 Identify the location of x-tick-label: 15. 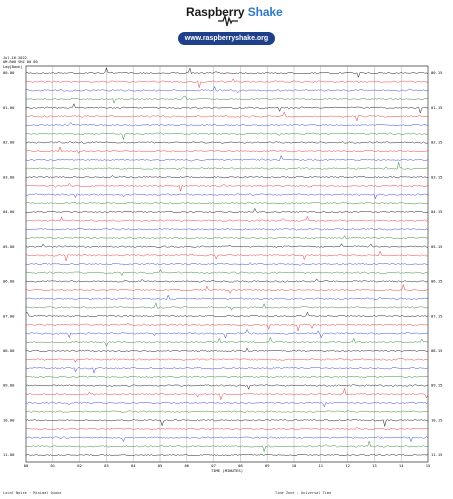
(428, 465).